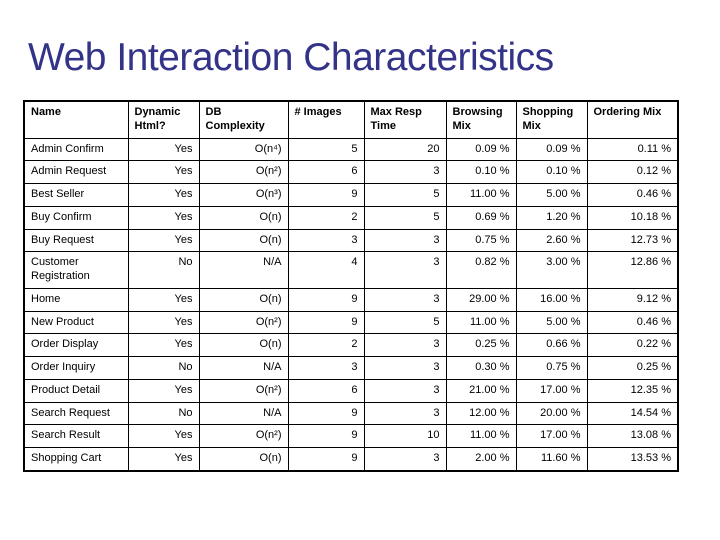 The height and width of the screenshot is (540, 720). I want to click on cell-ordering-mix: 10.18 %, so click(632, 217).